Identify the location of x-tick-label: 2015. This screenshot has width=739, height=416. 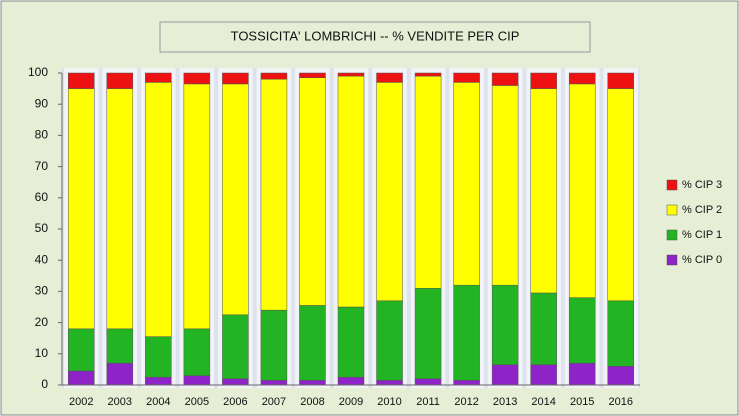
(582, 402).